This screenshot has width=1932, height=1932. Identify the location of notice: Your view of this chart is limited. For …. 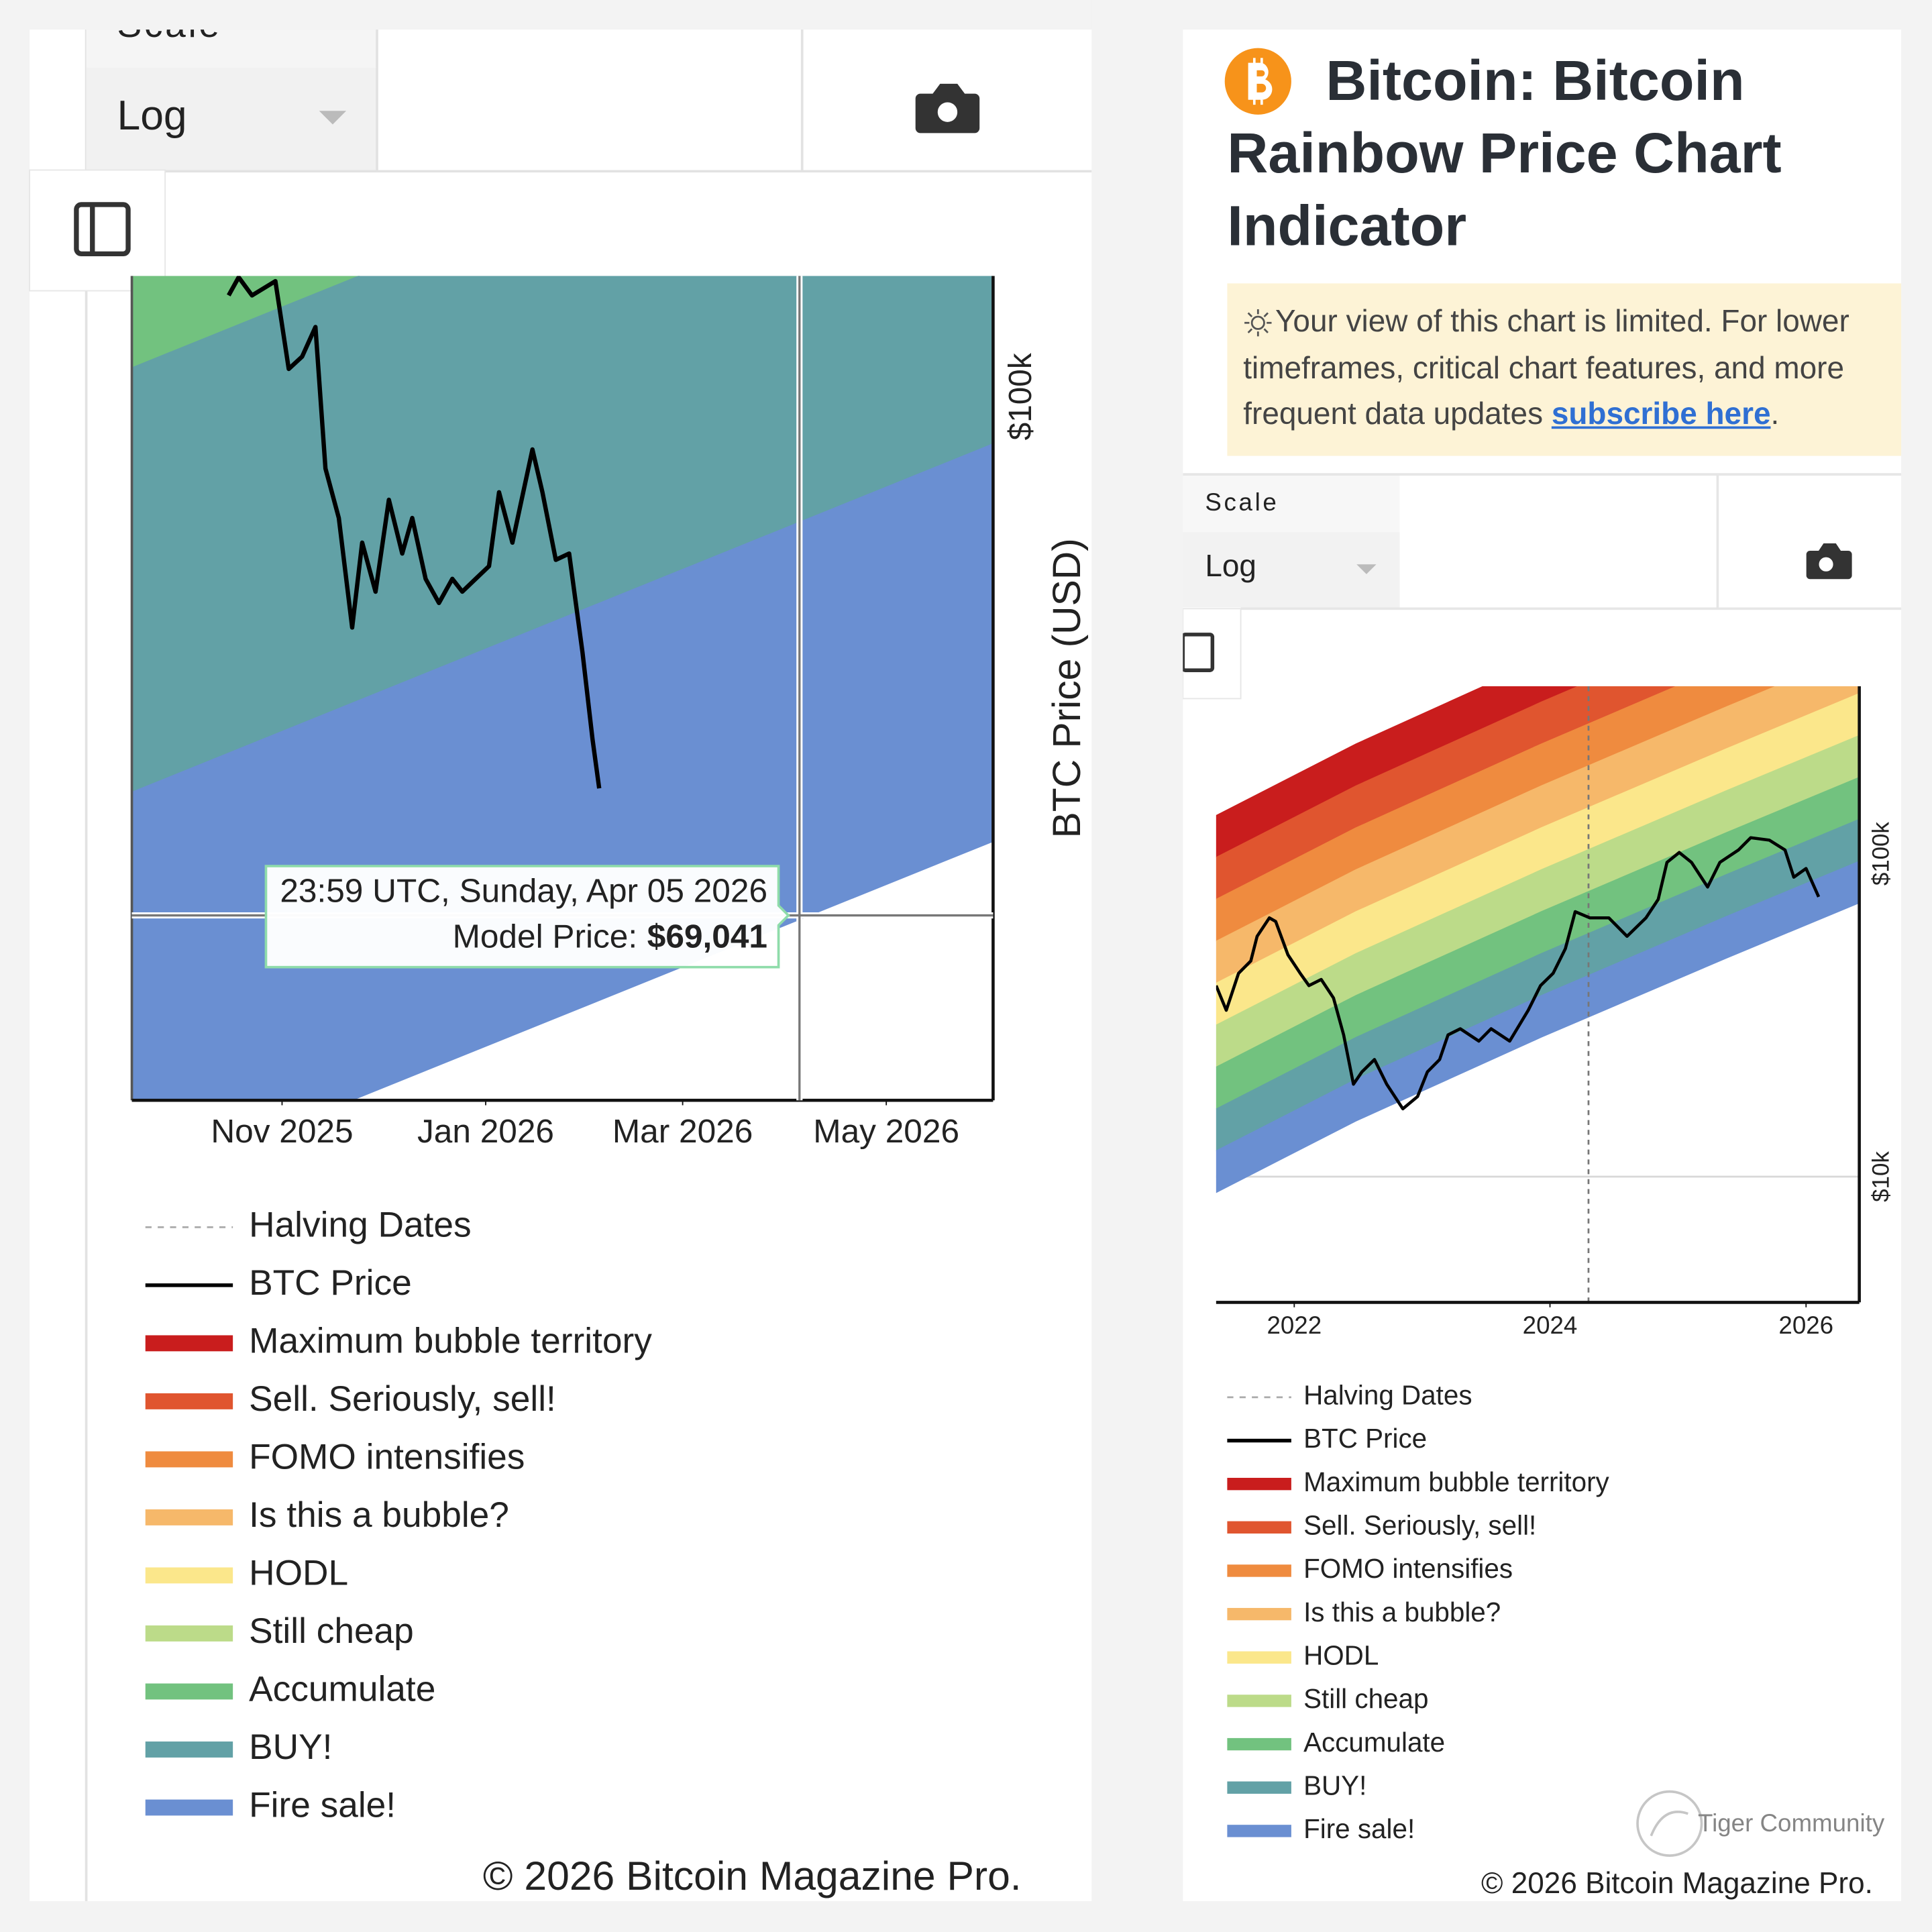
(1569, 368).